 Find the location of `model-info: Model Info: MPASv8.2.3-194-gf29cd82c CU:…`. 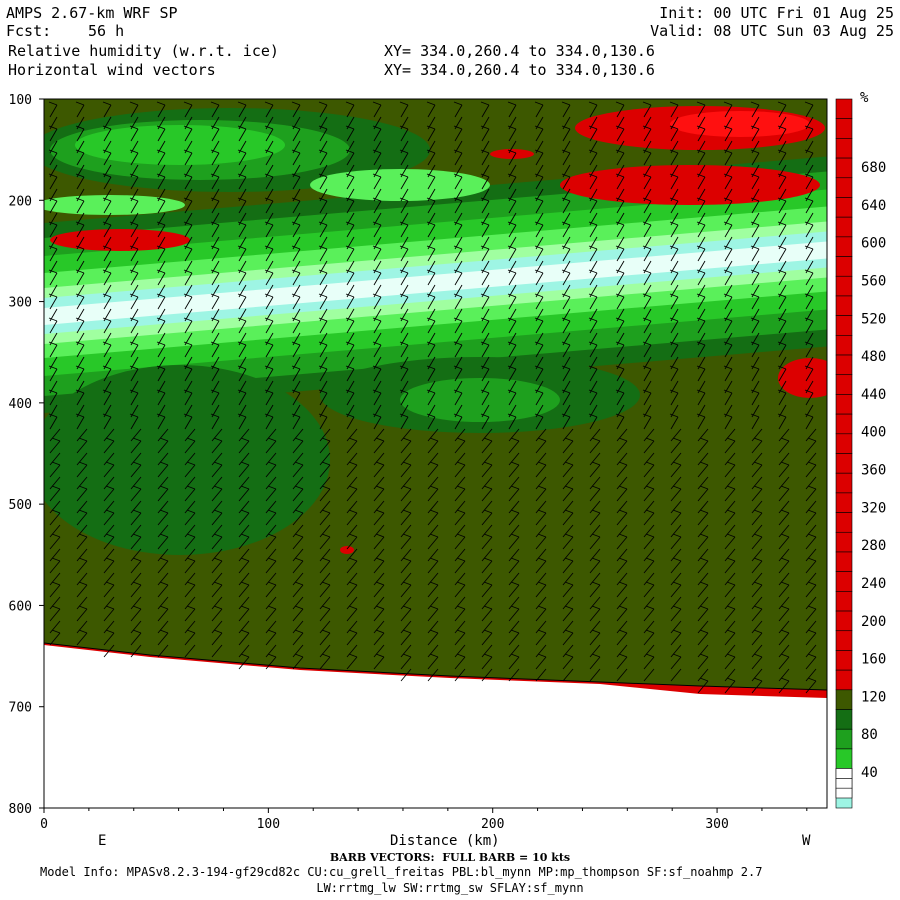

model-info: Model Info: MPASv8.2.3-194-gf29cd82c CU:… is located at coordinates (401, 872).